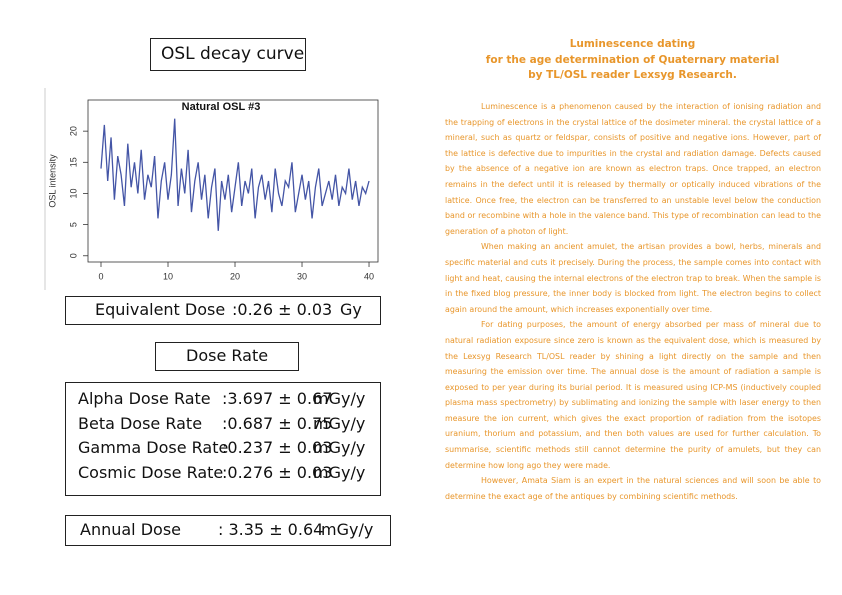 This screenshot has height=595, width=842. Describe the element at coordinates (221, 107) in the screenshot. I see `chart-title: Natural OSL #3` at that location.